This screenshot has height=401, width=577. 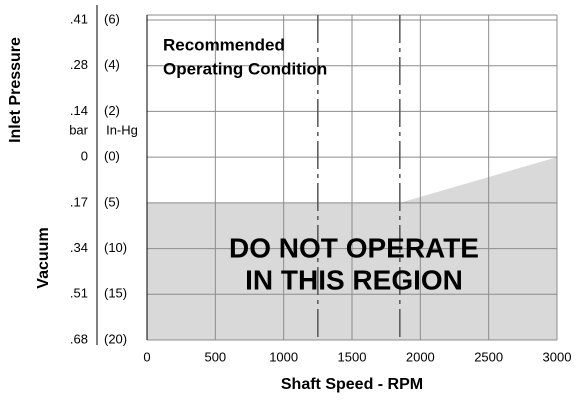 I want to click on x-tick-label: 2500, so click(x=488, y=356).